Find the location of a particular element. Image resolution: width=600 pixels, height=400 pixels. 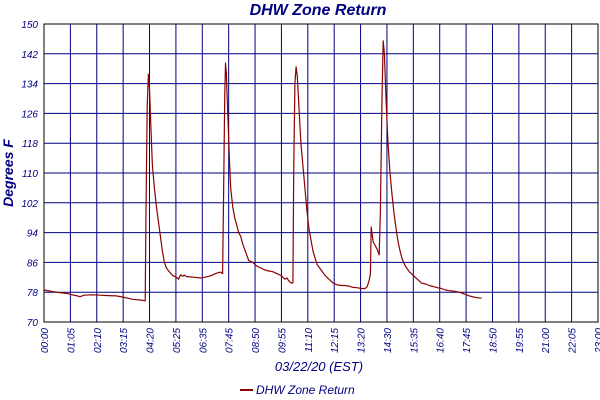

x-tick-label: 13:20 is located at coordinates (362, 340).